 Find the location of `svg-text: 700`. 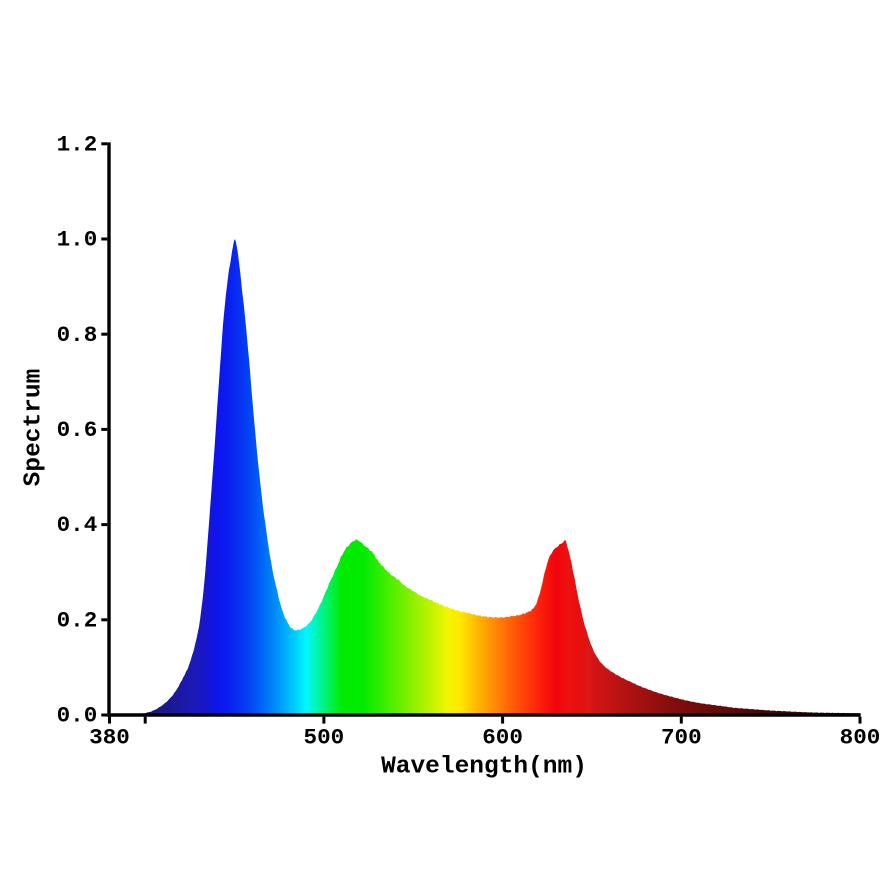

svg-text: 700 is located at coordinates (681, 738).